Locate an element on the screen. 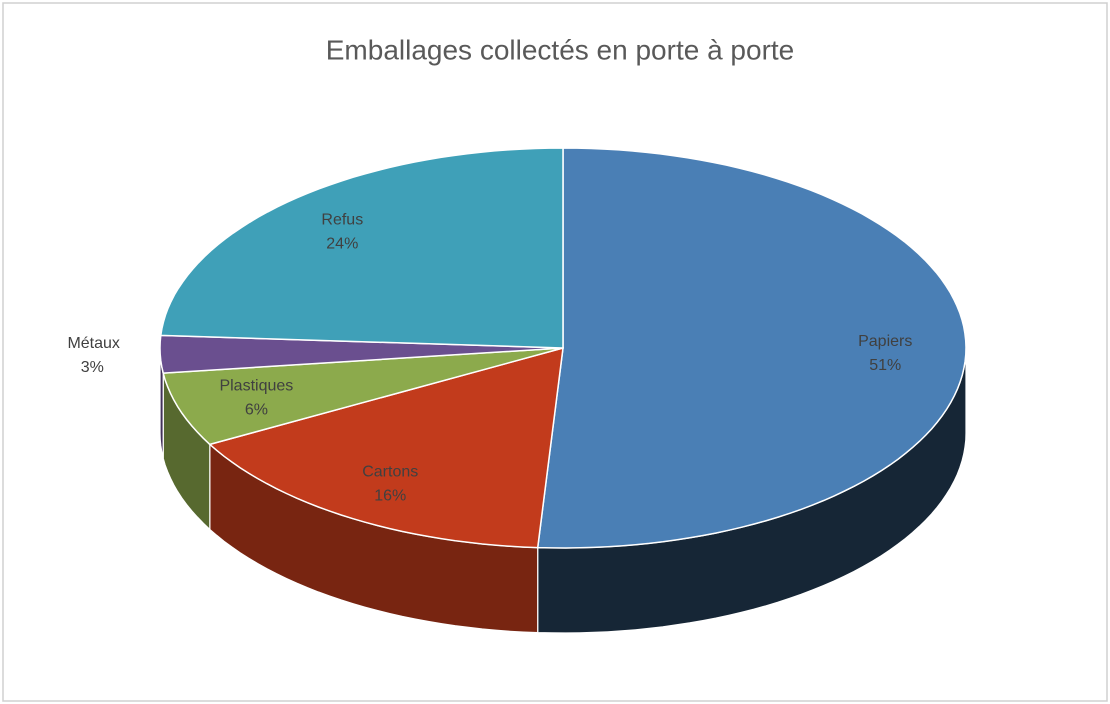 This screenshot has width=1110, height=704. slice-label: Cartons is located at coordinates (390, 471).